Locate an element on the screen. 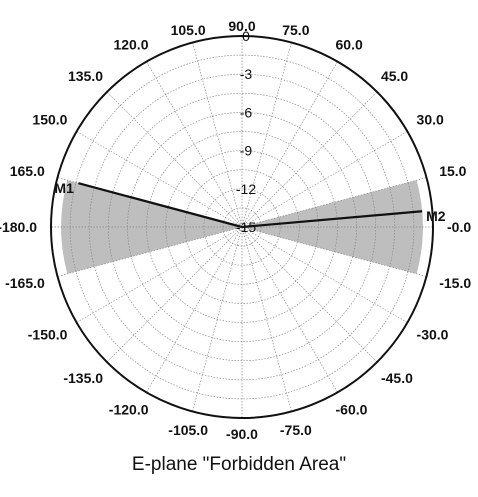 This screenshot has height=497, width=478. radial-tick-label: -12 is located at coordinates (246, 189).